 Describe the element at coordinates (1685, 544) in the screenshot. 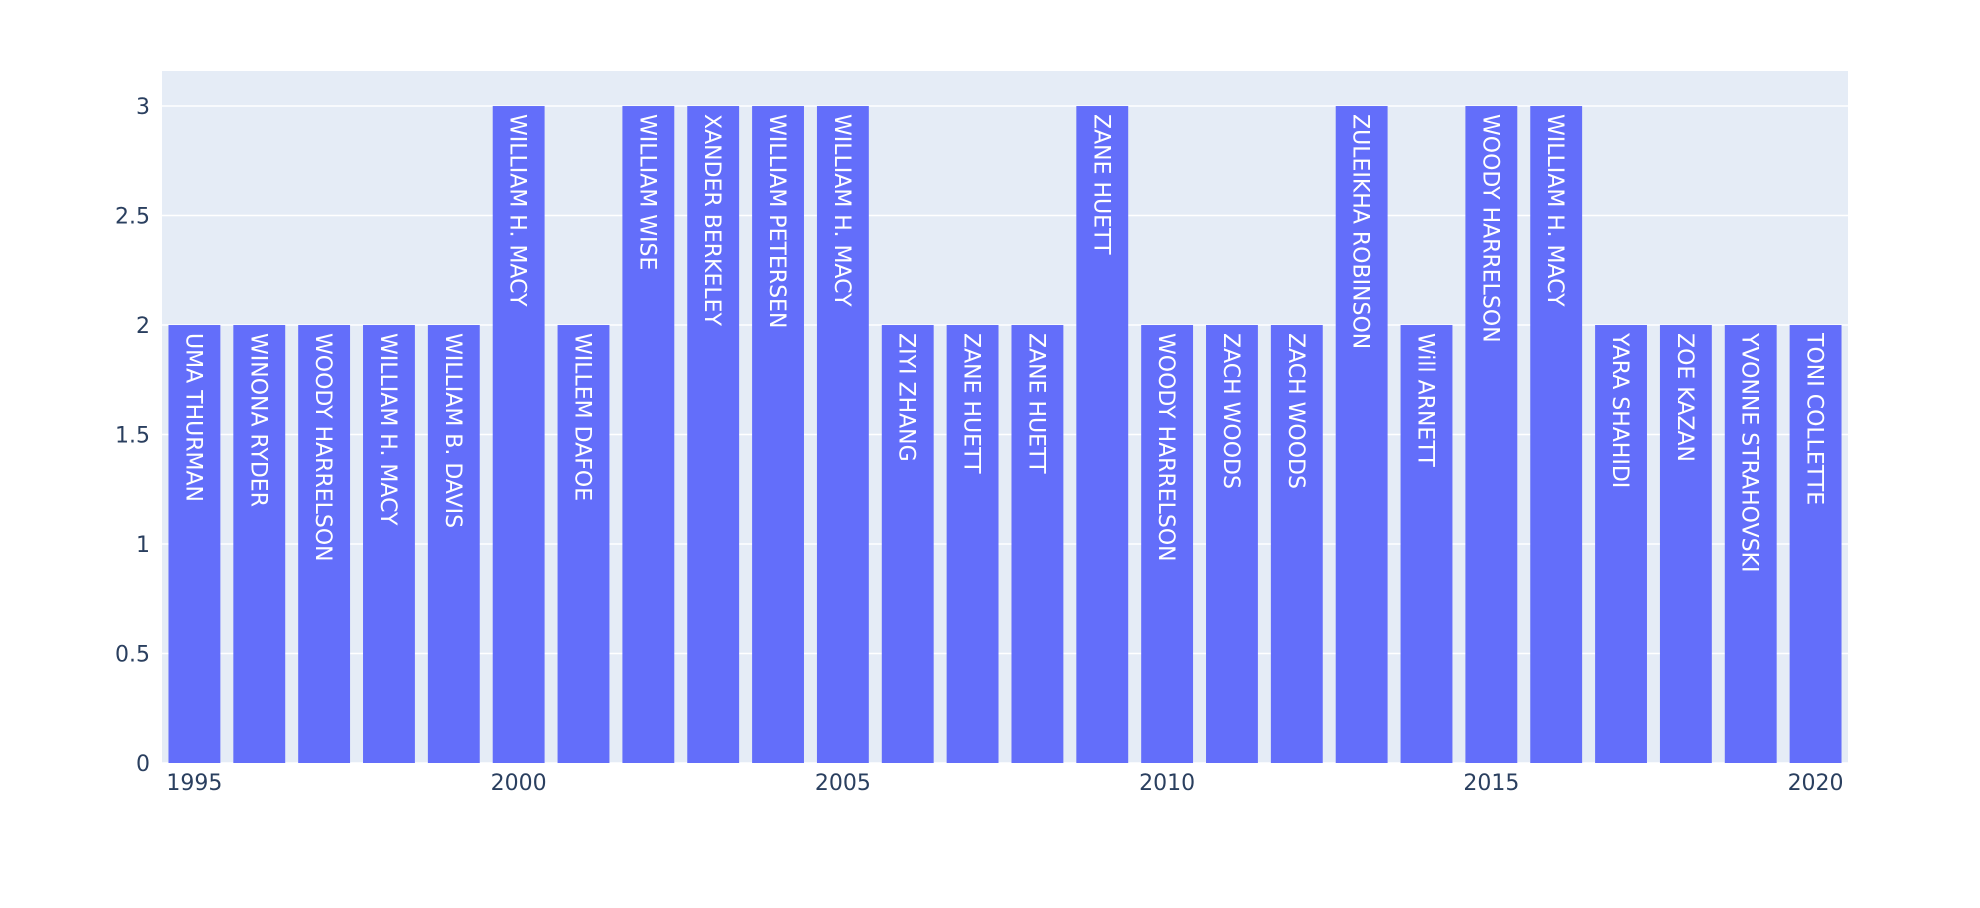

I see `bar-2018` at that location.